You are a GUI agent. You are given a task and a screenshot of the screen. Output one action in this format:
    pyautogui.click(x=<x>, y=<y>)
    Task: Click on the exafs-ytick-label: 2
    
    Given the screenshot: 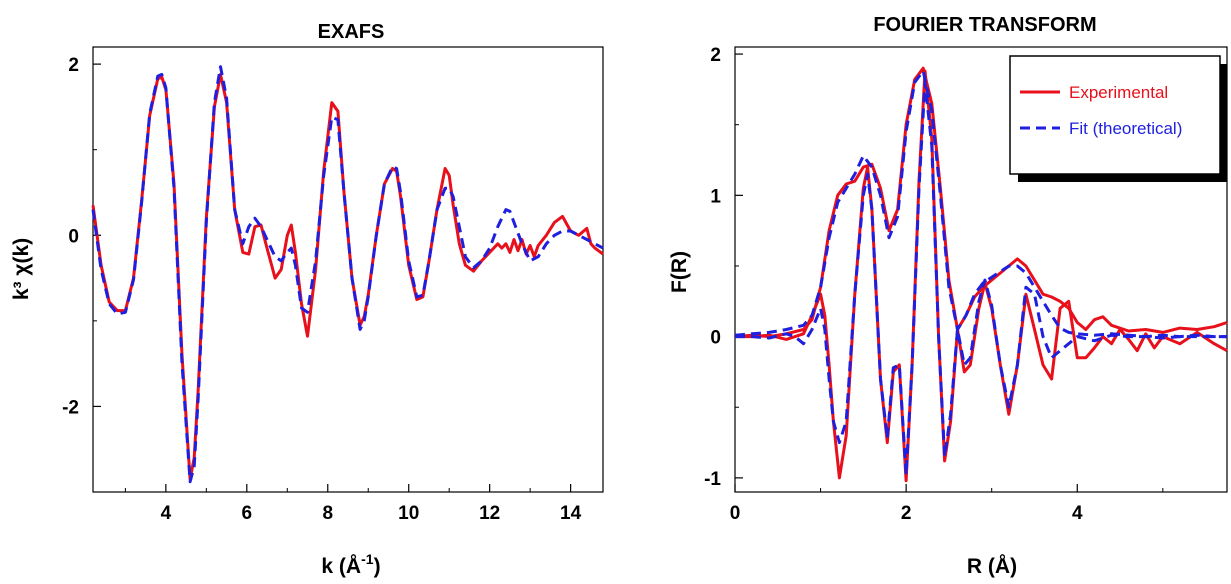 What is the action you would take?
    pyautogui.click(x=73, y=65)
    